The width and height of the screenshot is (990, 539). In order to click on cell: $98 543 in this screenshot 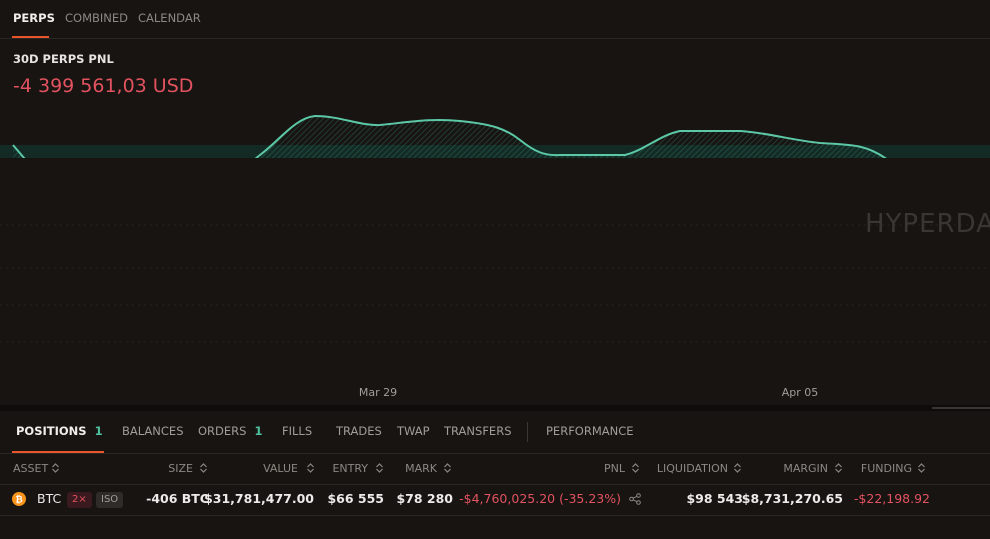, I will do `click(714, 498)`.